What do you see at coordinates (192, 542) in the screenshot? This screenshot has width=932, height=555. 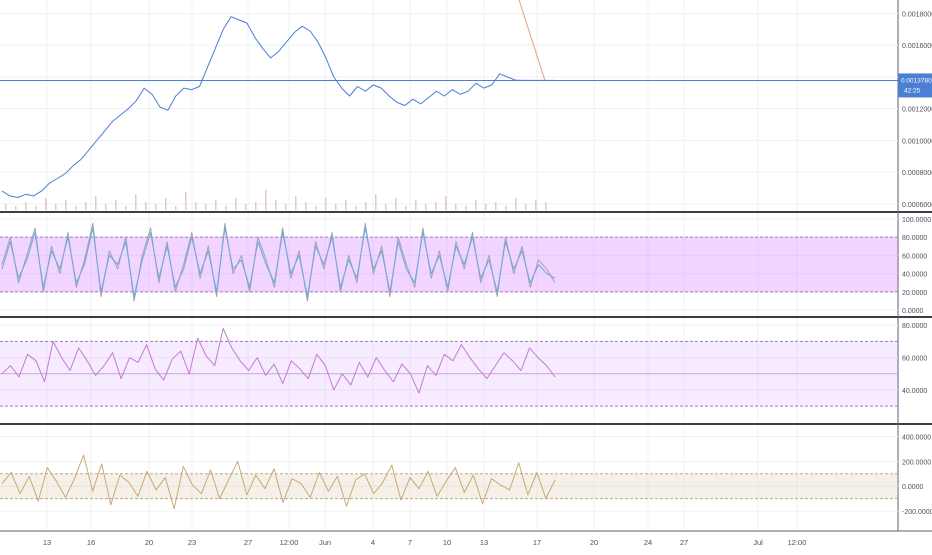 I see `x-tick-label: 23` at bounding box center [192, 542].